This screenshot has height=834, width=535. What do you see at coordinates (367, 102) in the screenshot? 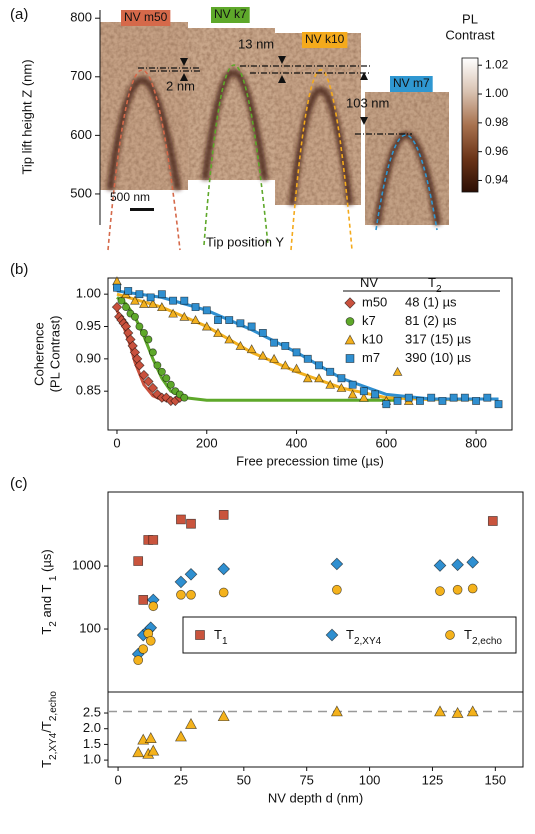
I see `annotation: 103 nm` at bounding box center [367, 102].